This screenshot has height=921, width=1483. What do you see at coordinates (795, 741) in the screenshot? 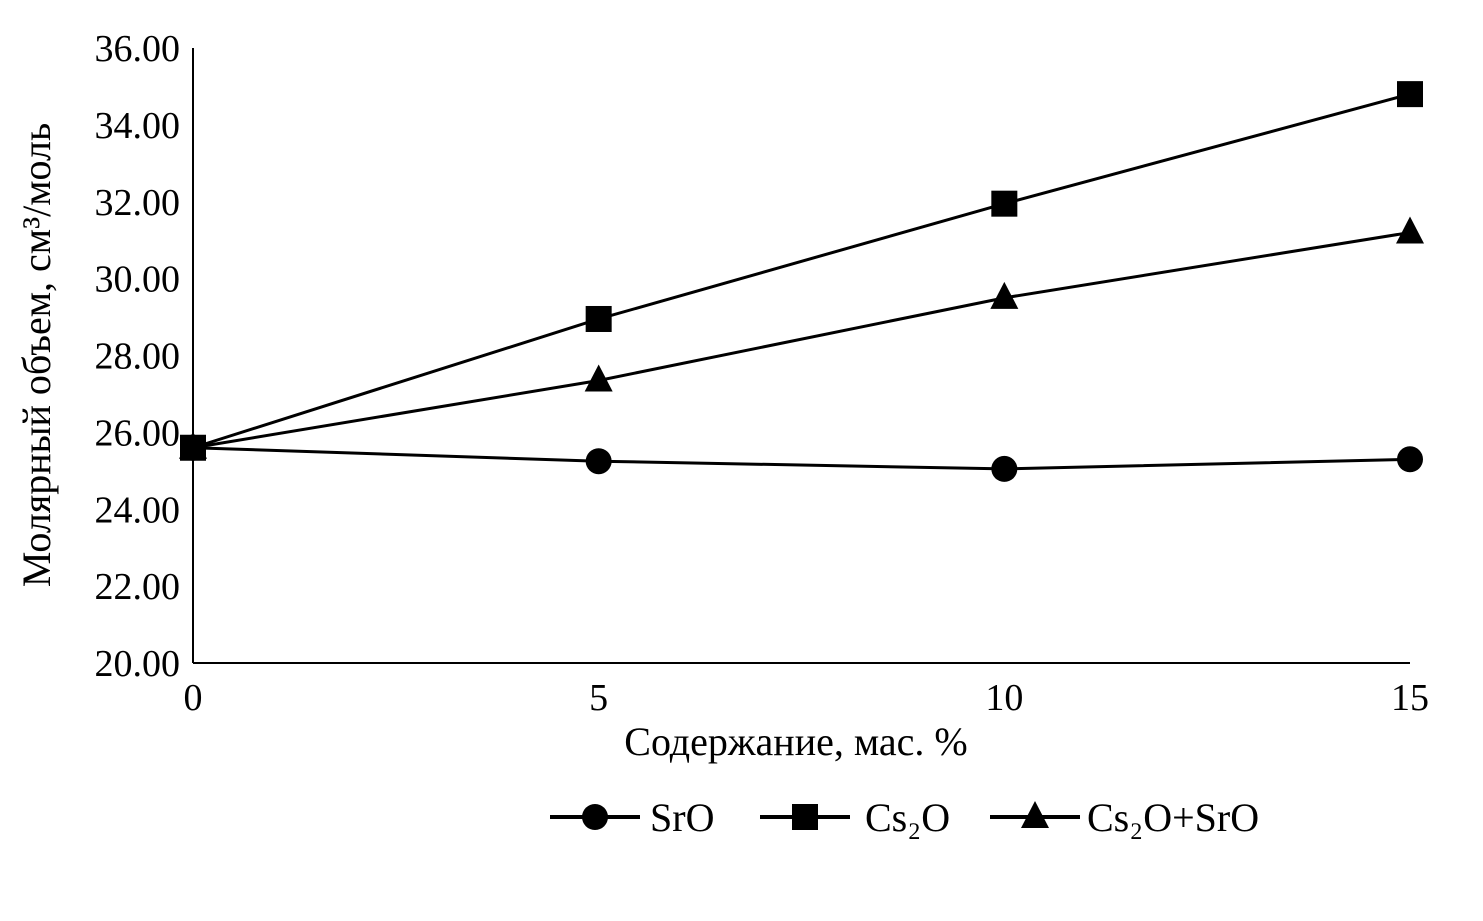
I see `x-axis-title: Содержание, мас. %` at bounding box center [795, 741].